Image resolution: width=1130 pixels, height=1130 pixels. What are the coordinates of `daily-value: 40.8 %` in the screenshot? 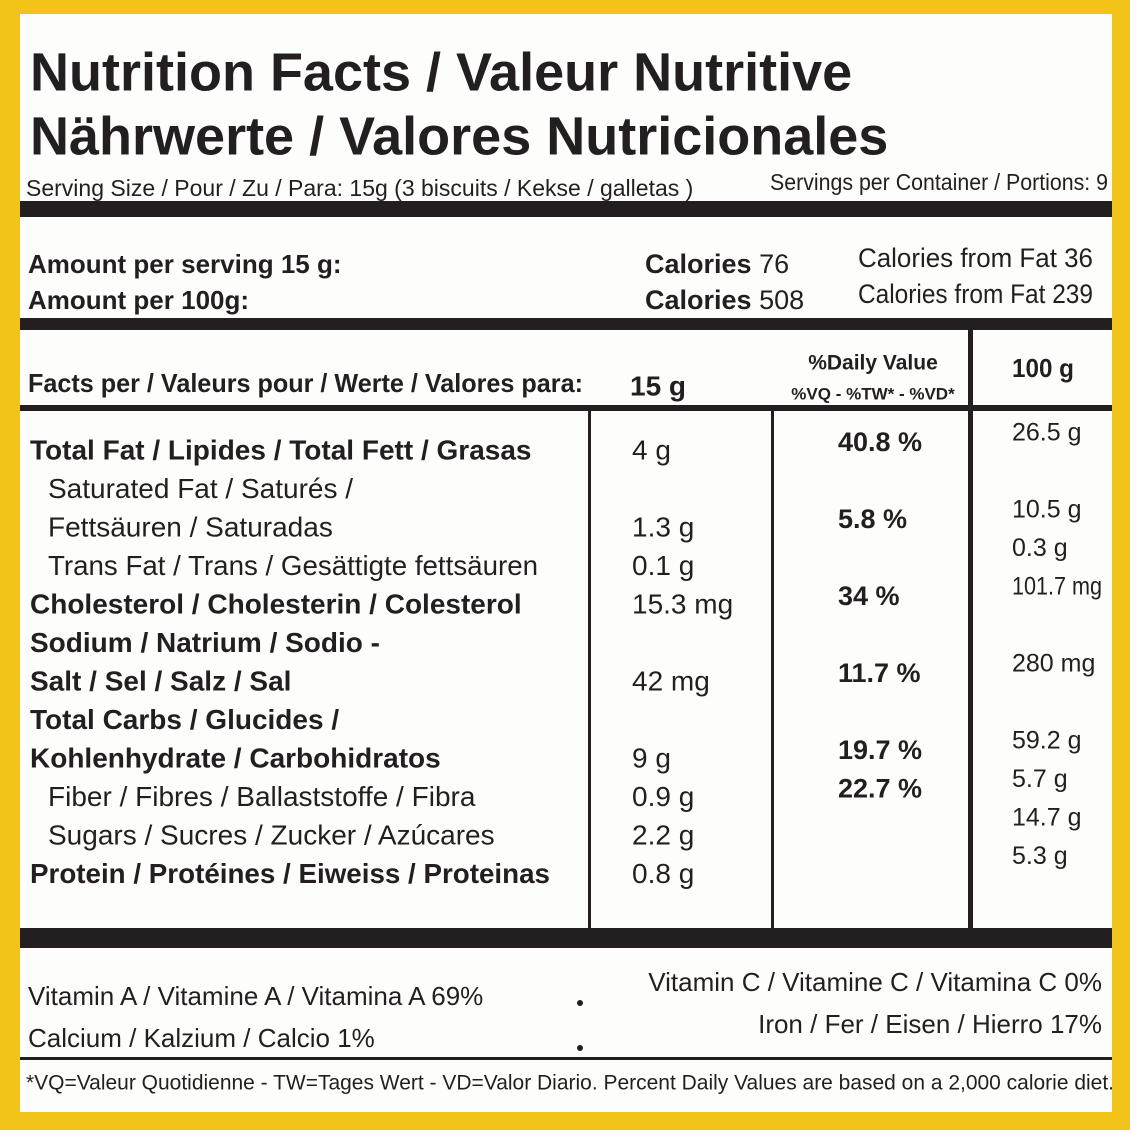 It's located at (880, 442).